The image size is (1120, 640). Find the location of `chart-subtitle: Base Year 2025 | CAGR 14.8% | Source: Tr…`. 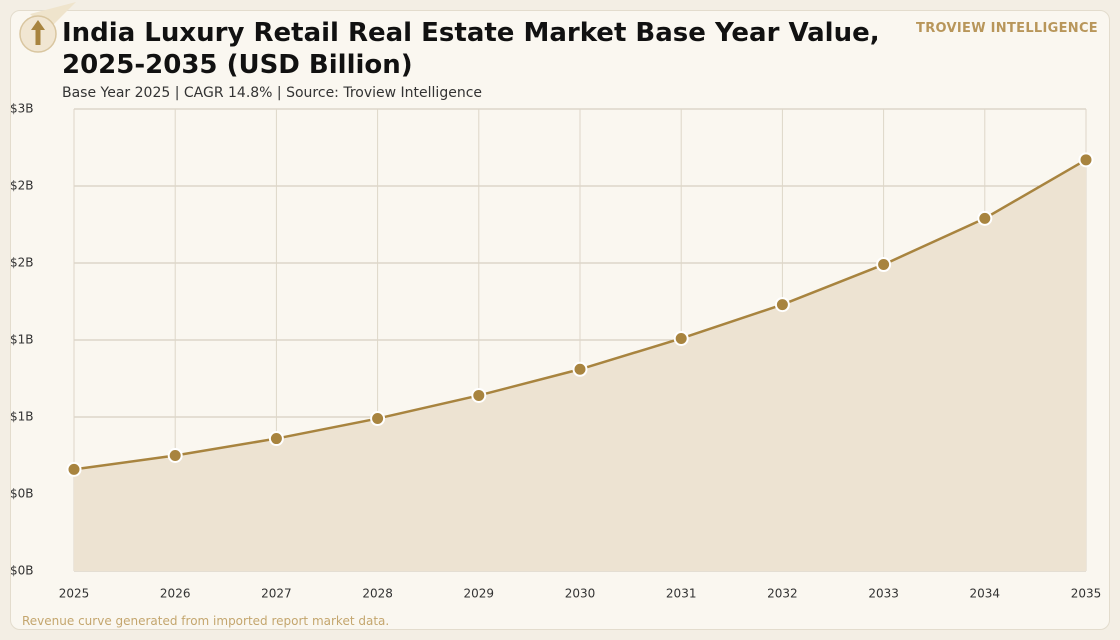

chart-subtitle: Base Year 2025 | CAGR 14.8% | Source: Tr… is located at coordinates (272, 93).